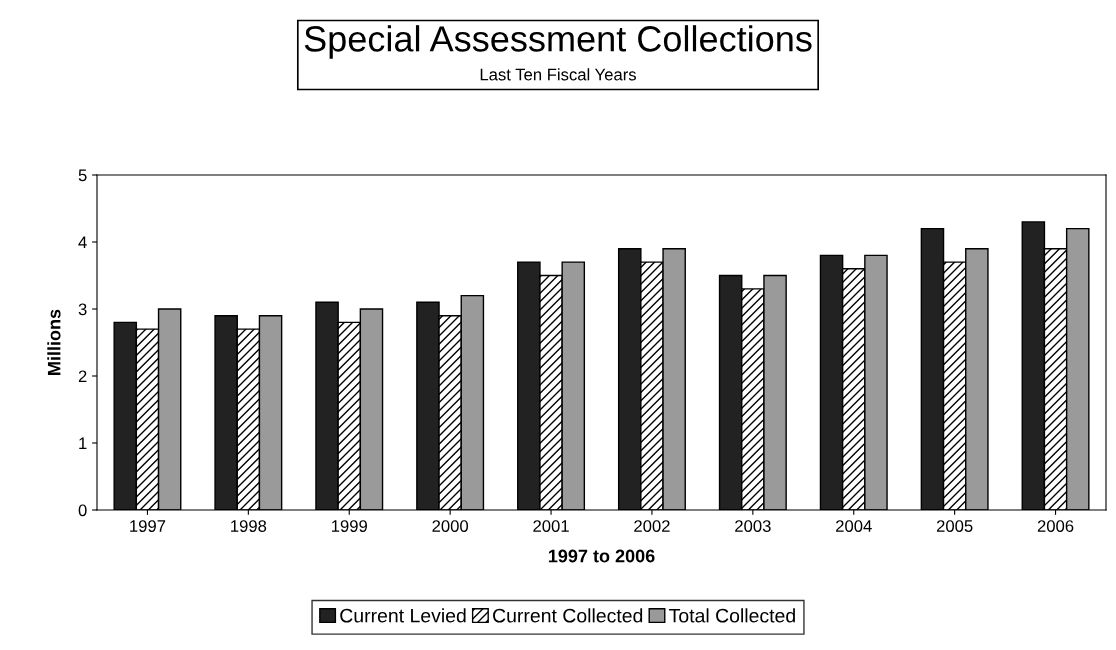  I want to click on x-tick-label: 1998, so click(249, 526).